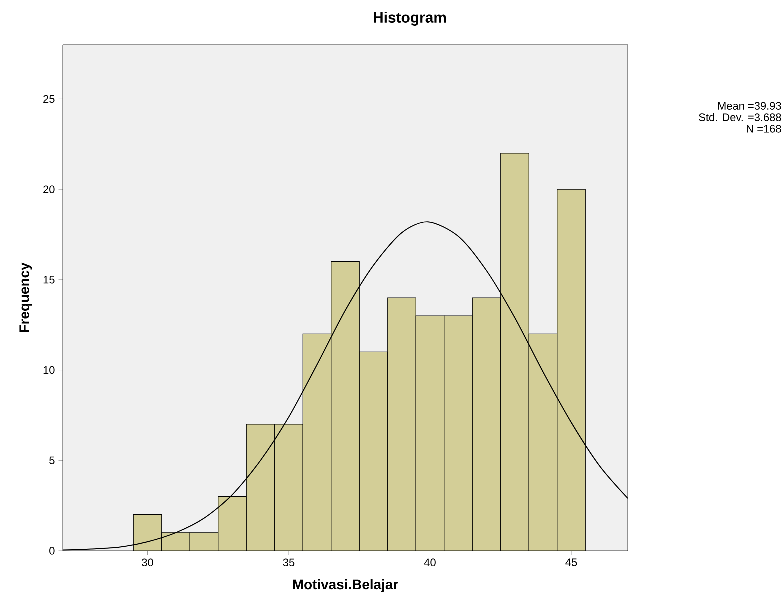 This screenshot has width=784, height=615. Describe the element at coordinates (740, 117) in the screenshot. I see `text: Std. Dev. =3.688` at that location.